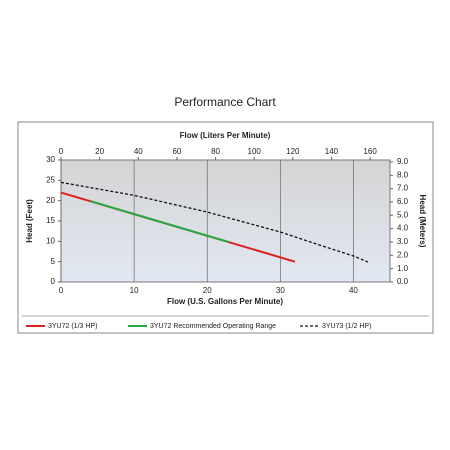 The image size is (450, 450). I want to click on y2-tick-label: 1.0, so click(403, 268).